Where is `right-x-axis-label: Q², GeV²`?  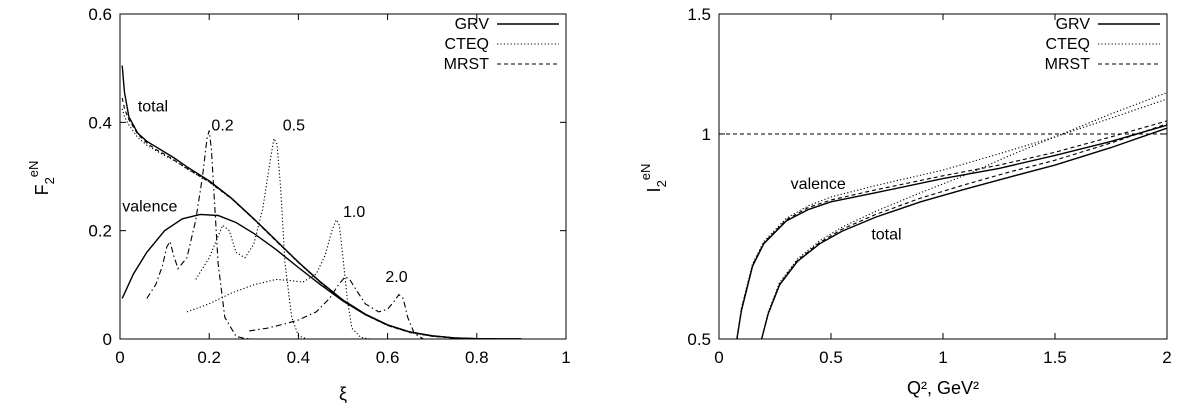
right-x-axis-label: Q², GeV² is located at coordinates (943, 388).